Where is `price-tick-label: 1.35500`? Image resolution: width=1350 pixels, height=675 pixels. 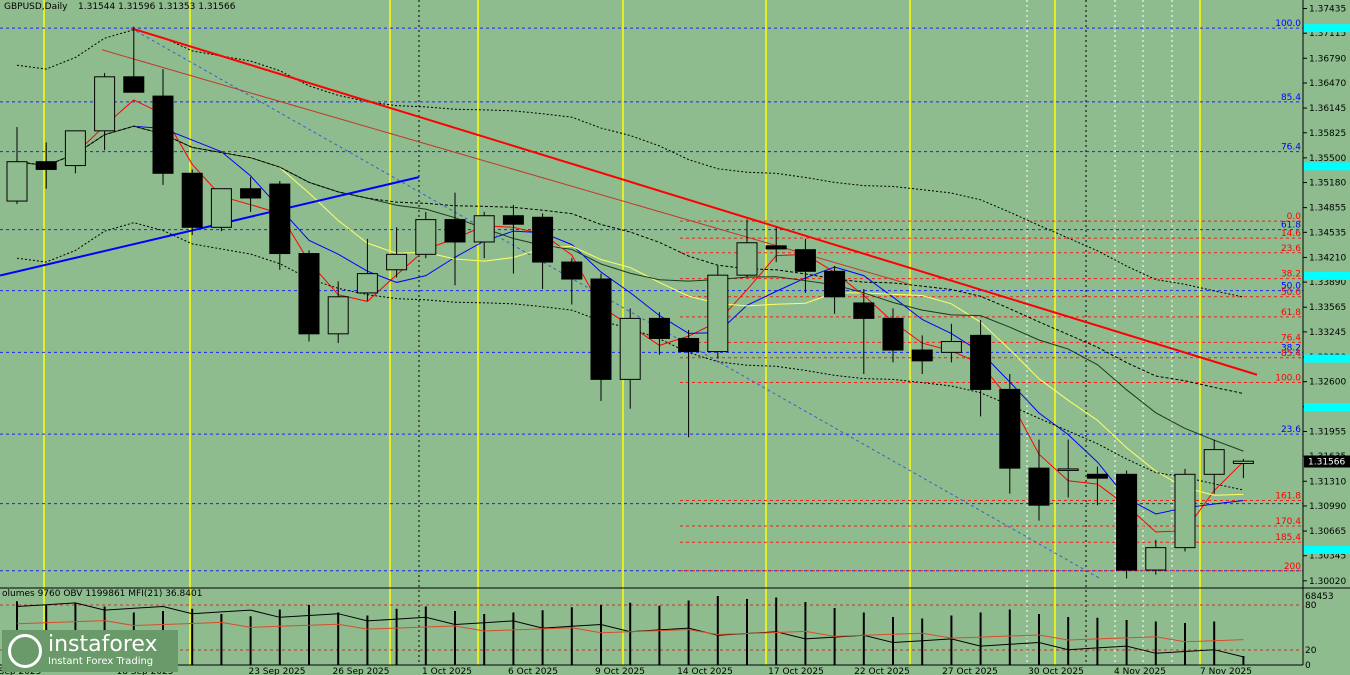
price-tick-label: 1.35500 is located at coordinates (1327, 159).